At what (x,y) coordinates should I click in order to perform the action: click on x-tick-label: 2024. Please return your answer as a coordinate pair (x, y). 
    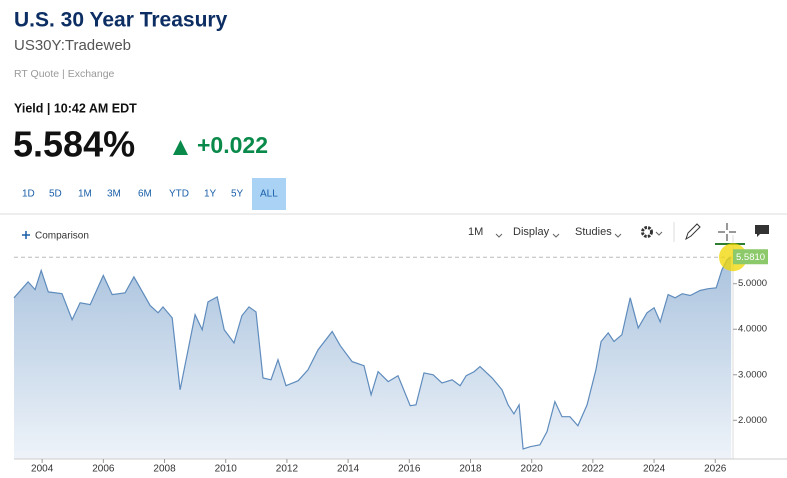
    Looking at the image, I should click on (654, 469).